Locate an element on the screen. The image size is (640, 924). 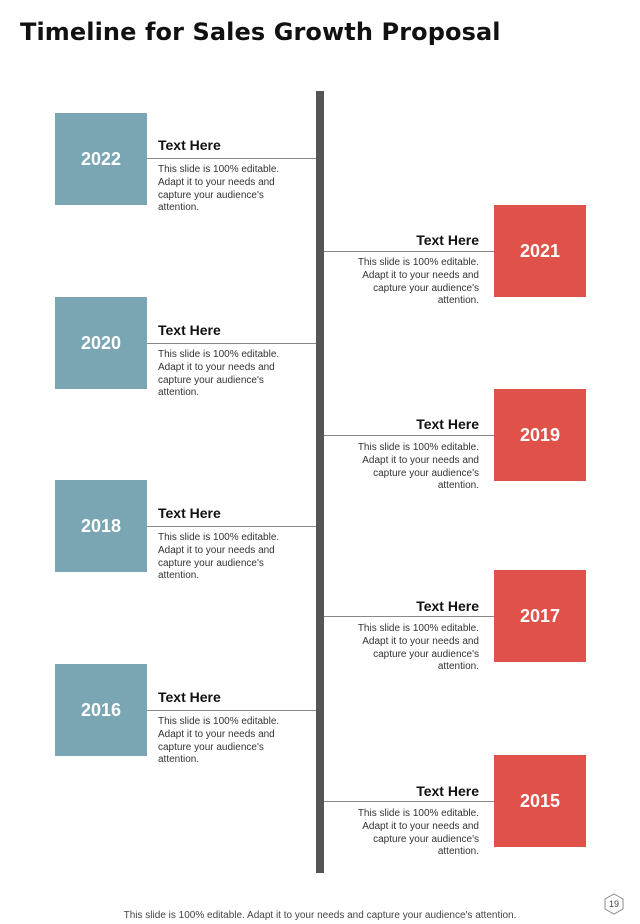
year-box-2022: 2022 is located at coordinates (101, 159).